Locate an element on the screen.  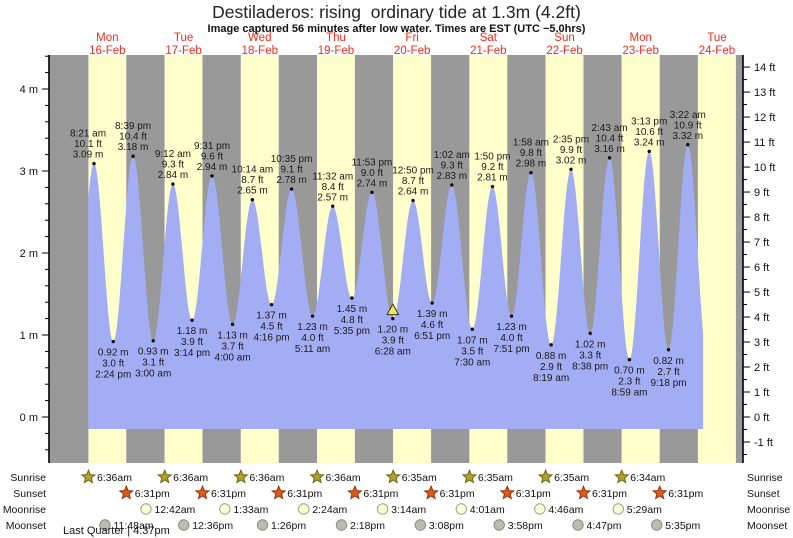
astro-event-time: 11:48am is located at coordinates (133, 526).